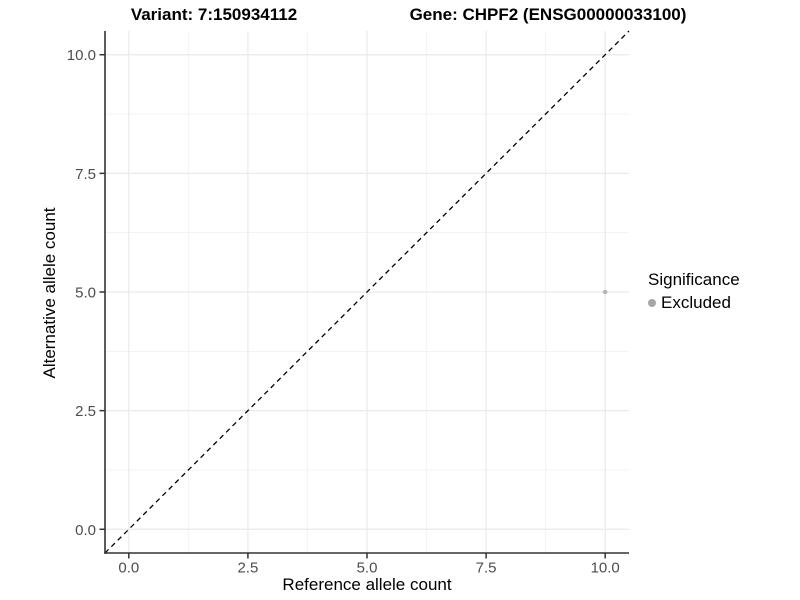  I want to click on x-tick-label: 7.5, so click(486, 568).